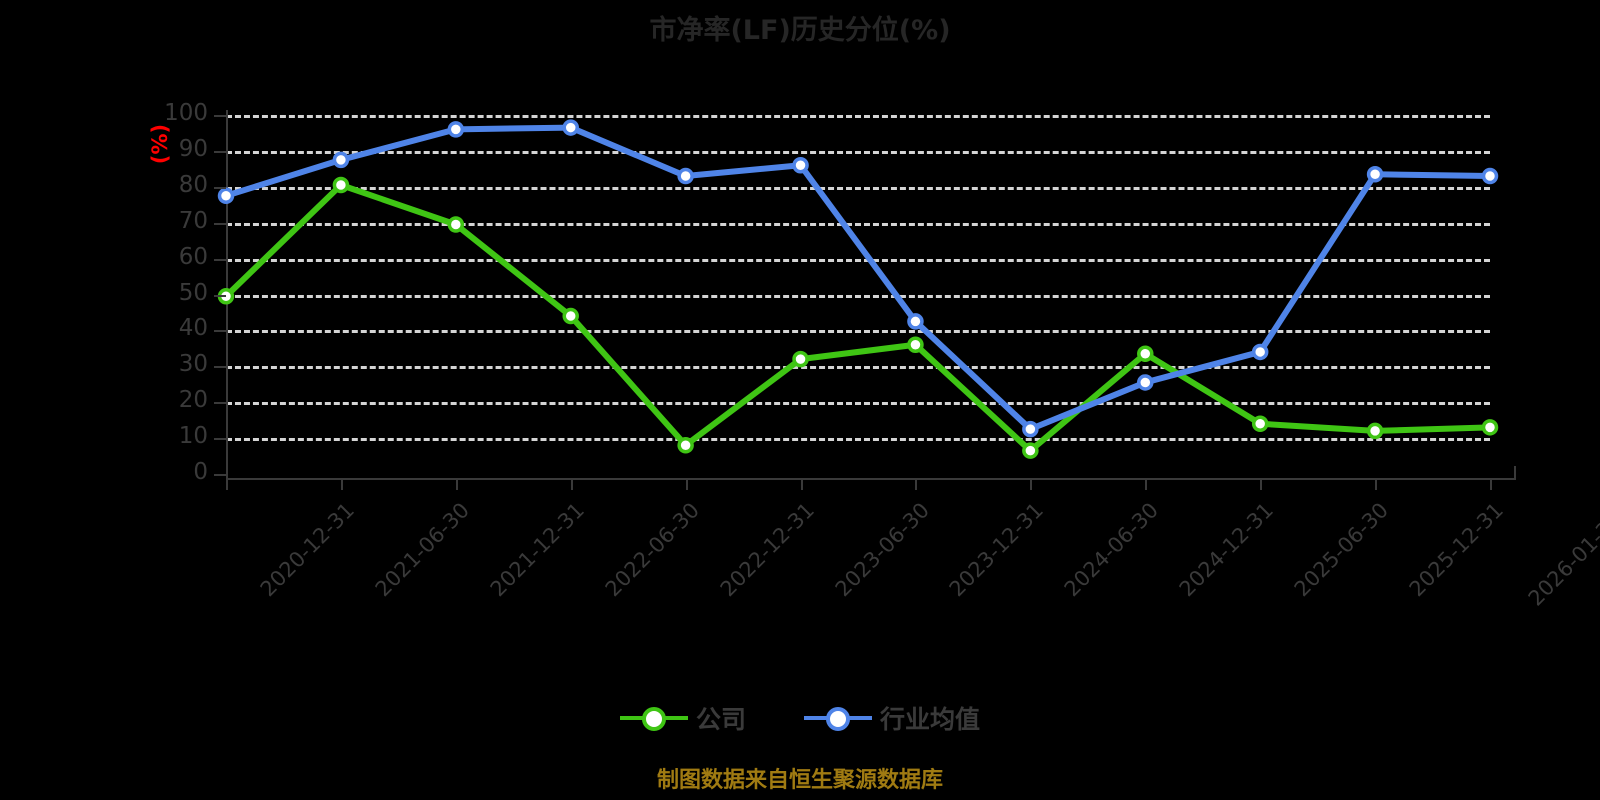 Image resolution: width=1600 pixels, height=800 pixels. Describe the element at coordinates (1515, 473) in the screenshot. I see `x-axis-right-cap` at that location.